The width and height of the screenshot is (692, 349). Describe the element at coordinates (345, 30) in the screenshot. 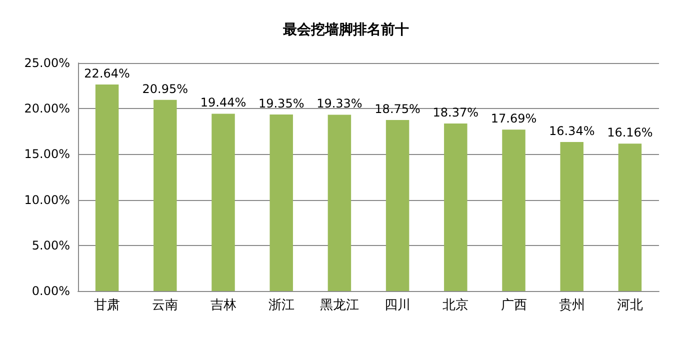

I see `chart-title: 最会挖墙脚排名前十` at that location.